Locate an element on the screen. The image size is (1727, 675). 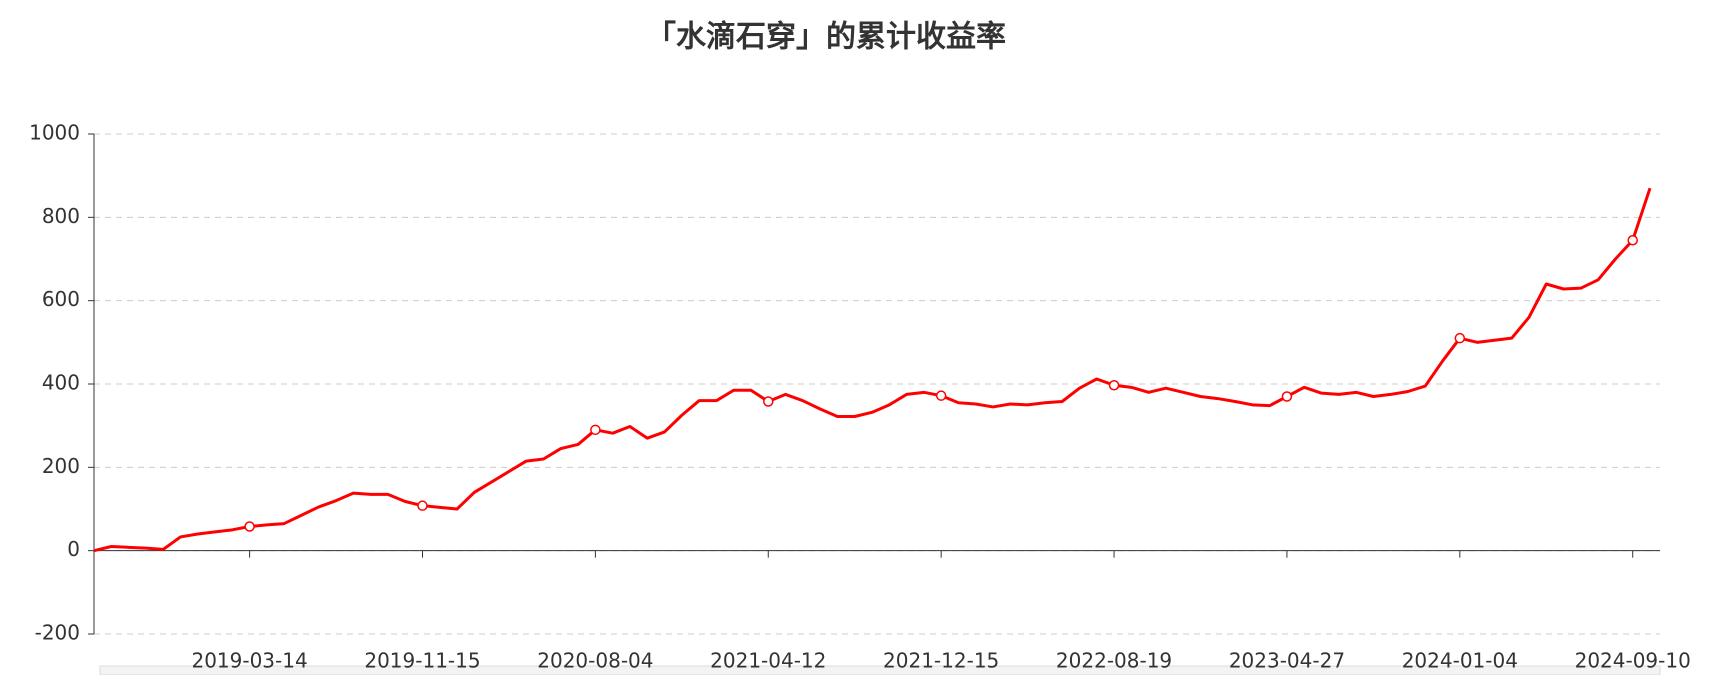
x-tick-label: 2023-04-27 is located at coordinates (1287, 661).